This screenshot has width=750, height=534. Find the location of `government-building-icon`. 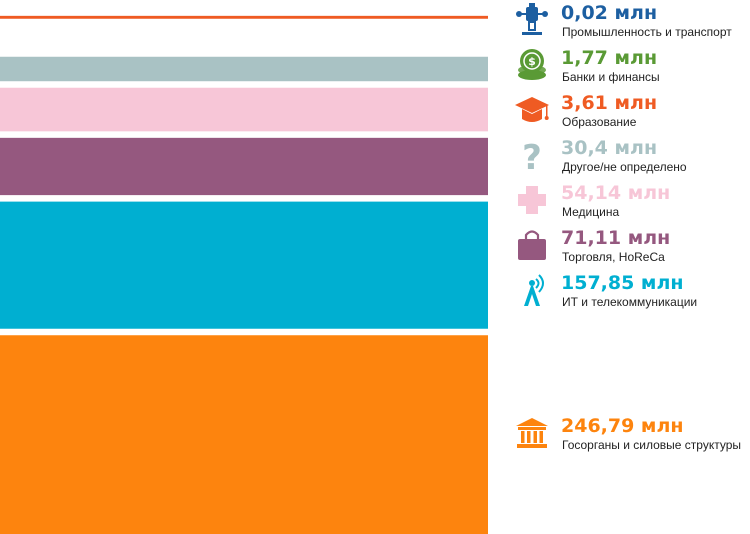

government-building-icon is located at coordinates (532, 433).